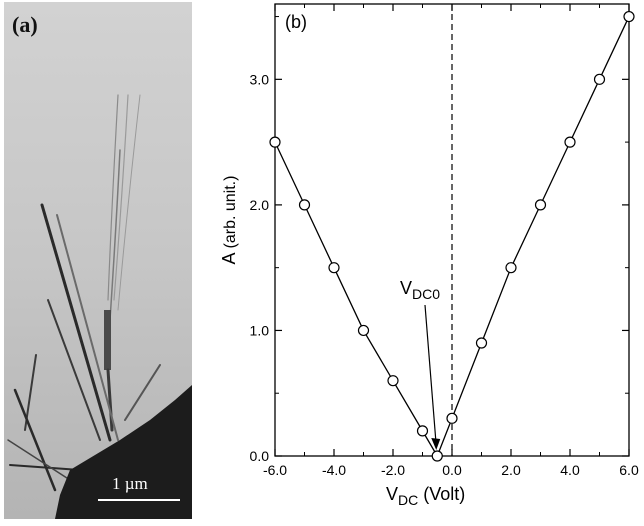  Describe the element at coordinates (229, 220) in the screenshot. I see `y-axis-label: A (arb. unit.)` at that location.